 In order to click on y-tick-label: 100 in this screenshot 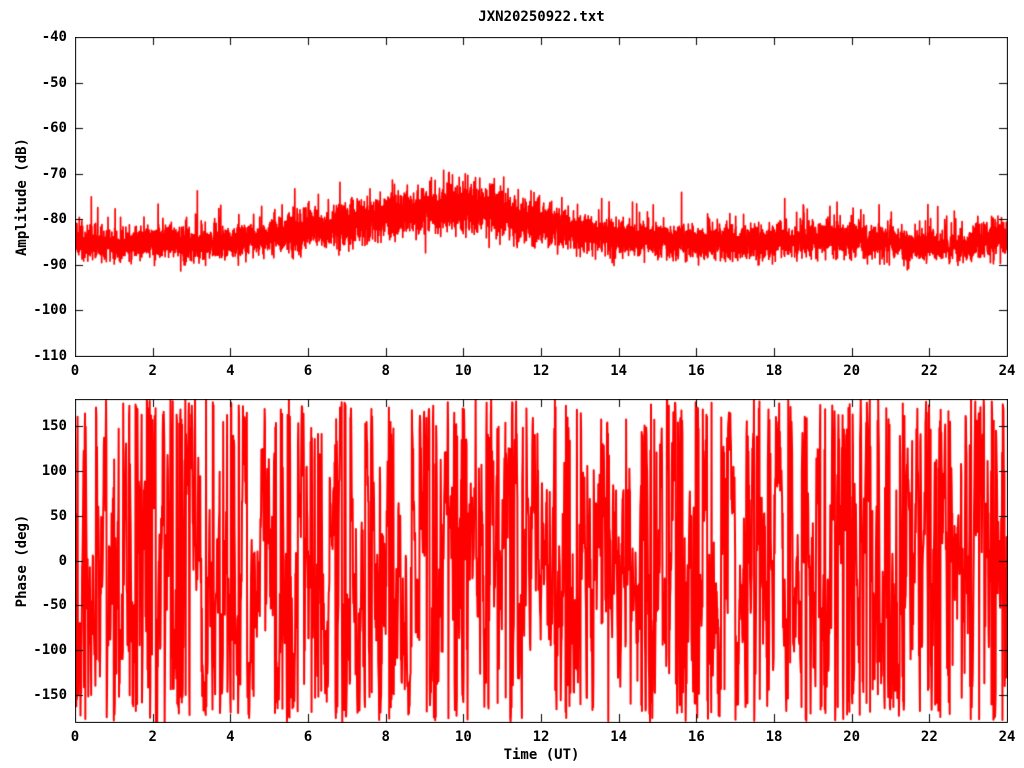, I will do `click(54, 470)`.